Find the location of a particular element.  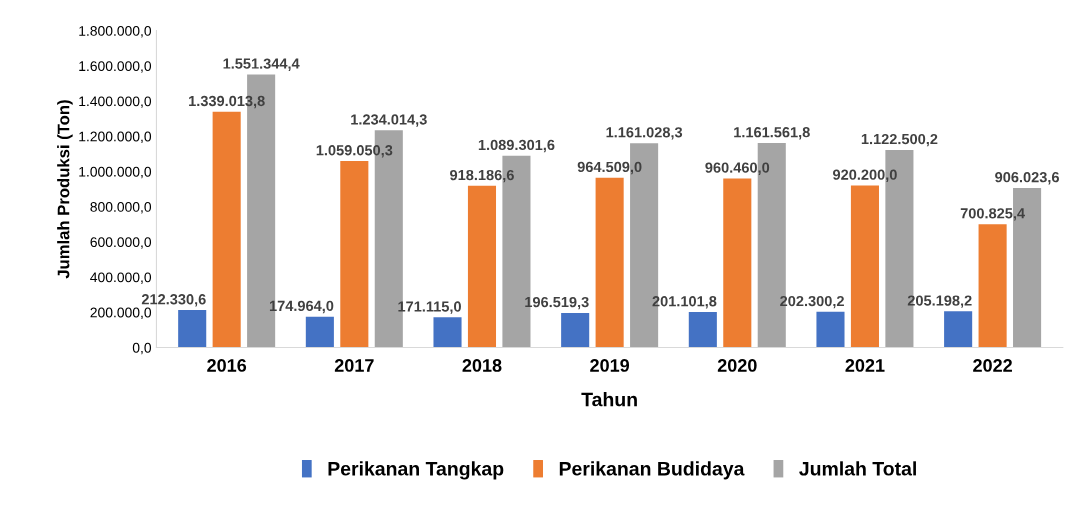

data-label: 1.161.561,8 is located at coordinates (772, 133).